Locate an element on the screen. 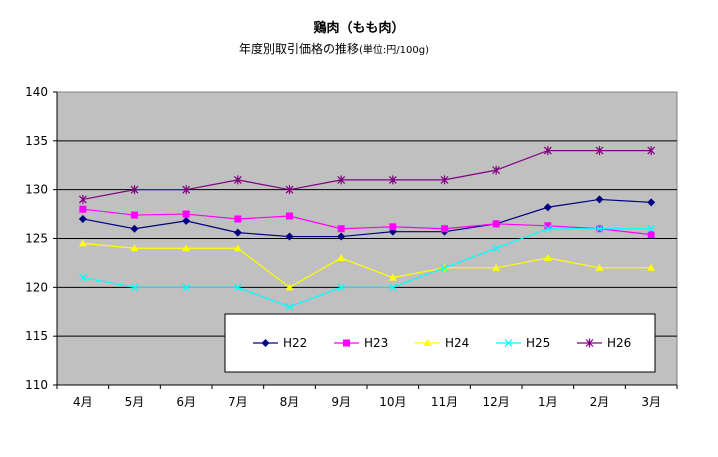 This screenshot has height=457, width=718. legend-marker-H23 is located at coordinates (346, 343).